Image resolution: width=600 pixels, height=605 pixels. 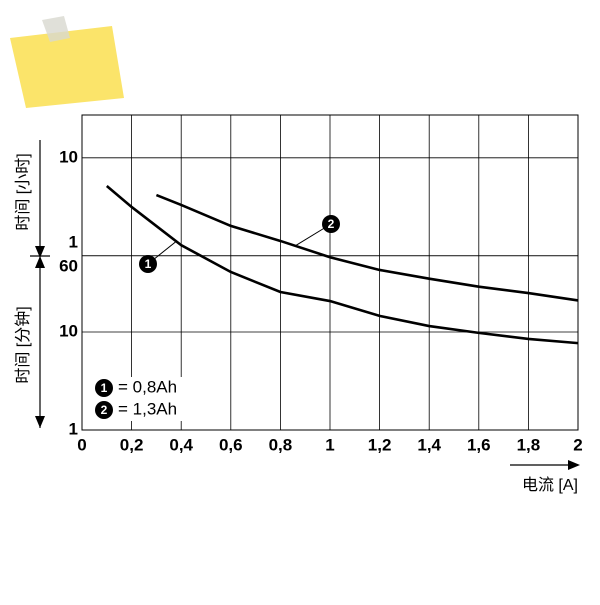 I want to click on legend-marker-label: 1, so click(x=104, y=388).